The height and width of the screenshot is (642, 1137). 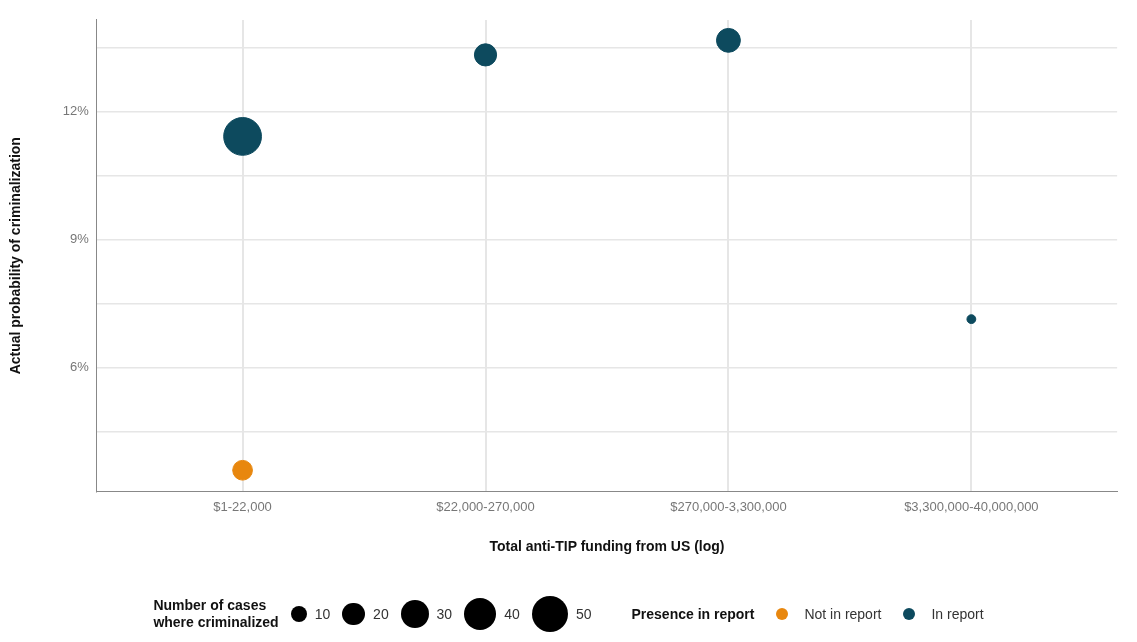 What do you see at coordinates (728, 506) in the screenshot?
I see `x-tick-label: $270,000-3,300,000` at bounding box center [728, 506].